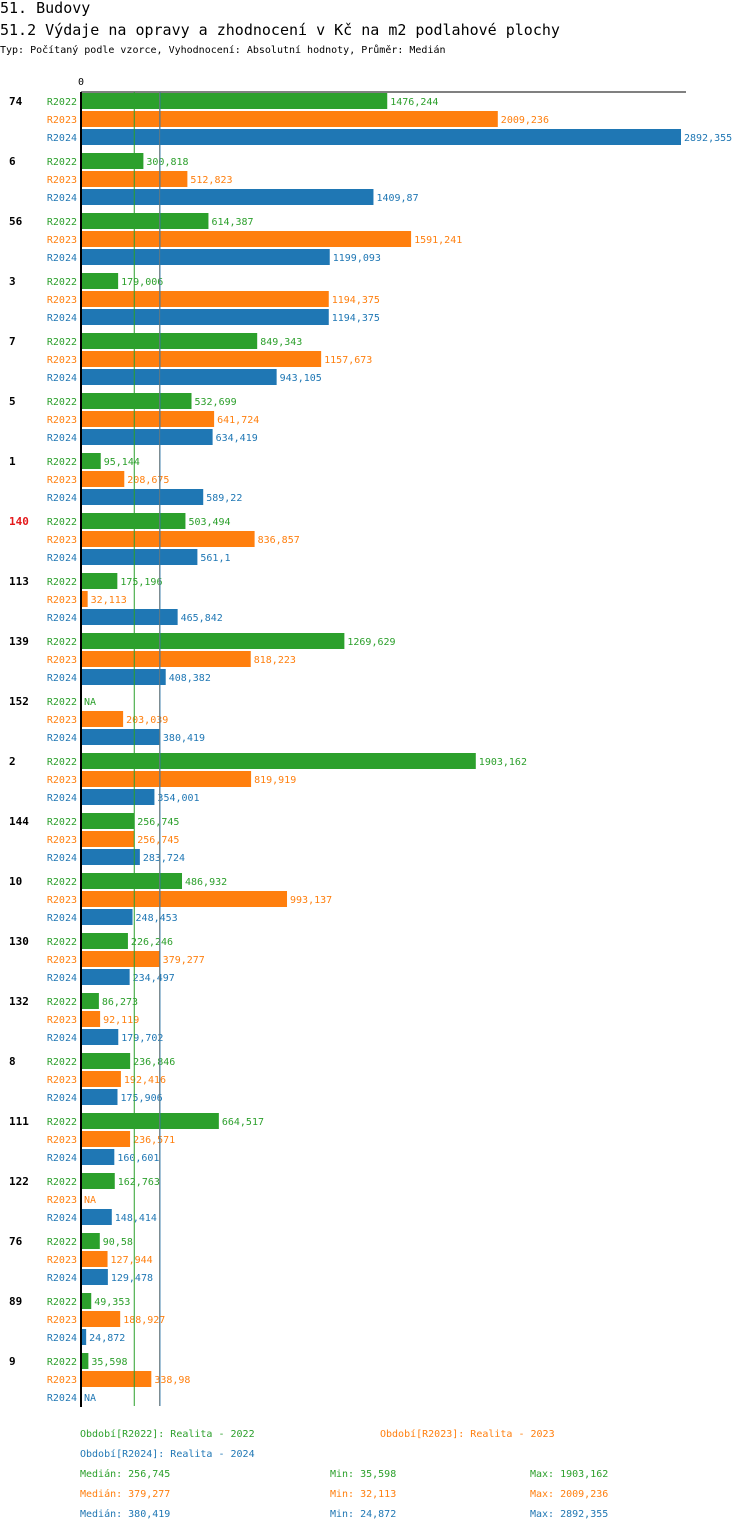 Image resolution: width=750 pixels, height=1532 pixels. I want to click on bar-value-label: 1409,87, so click(397, 198).